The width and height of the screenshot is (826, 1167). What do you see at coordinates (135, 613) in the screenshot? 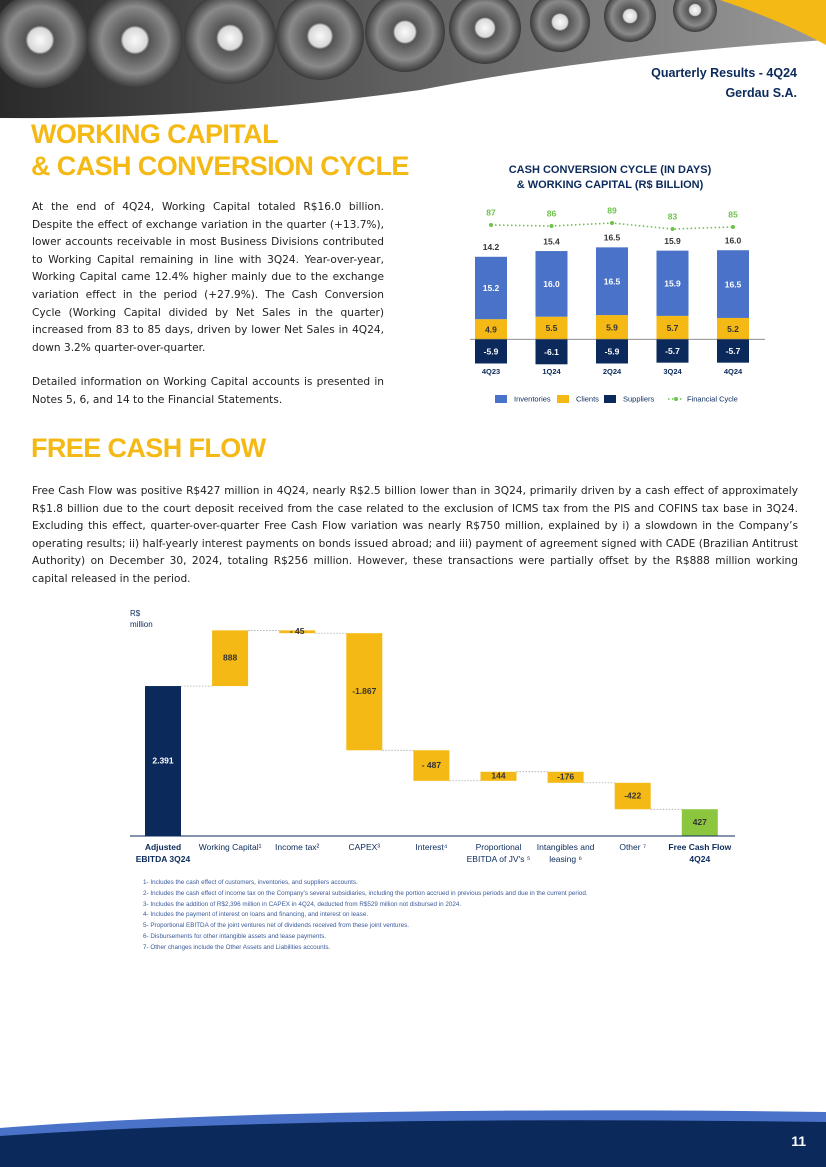
I see `axis-label: R$` at bounding box center [135, 613].